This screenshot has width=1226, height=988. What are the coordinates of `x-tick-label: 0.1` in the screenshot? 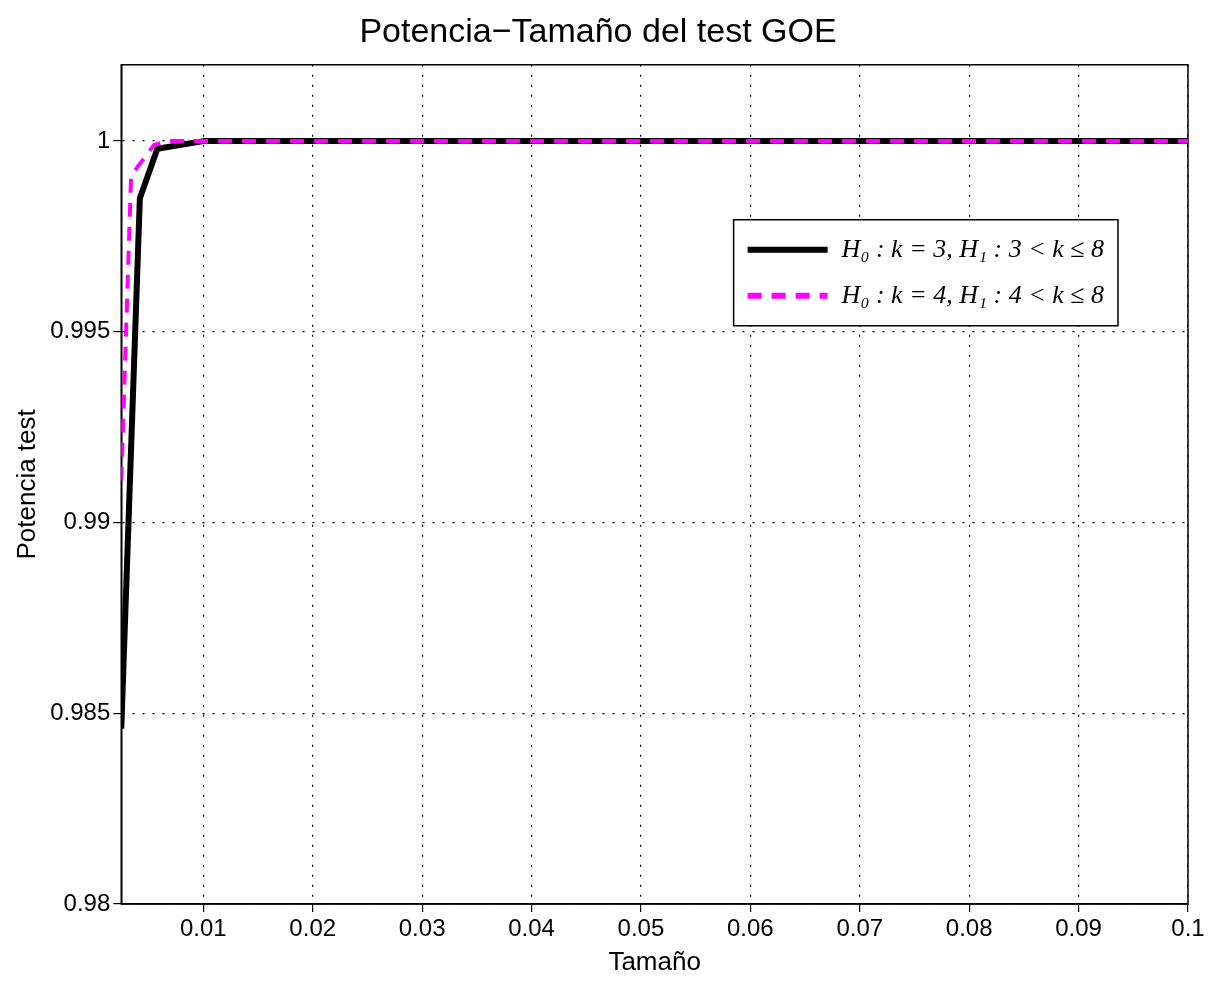 It's located at (1188, 928).